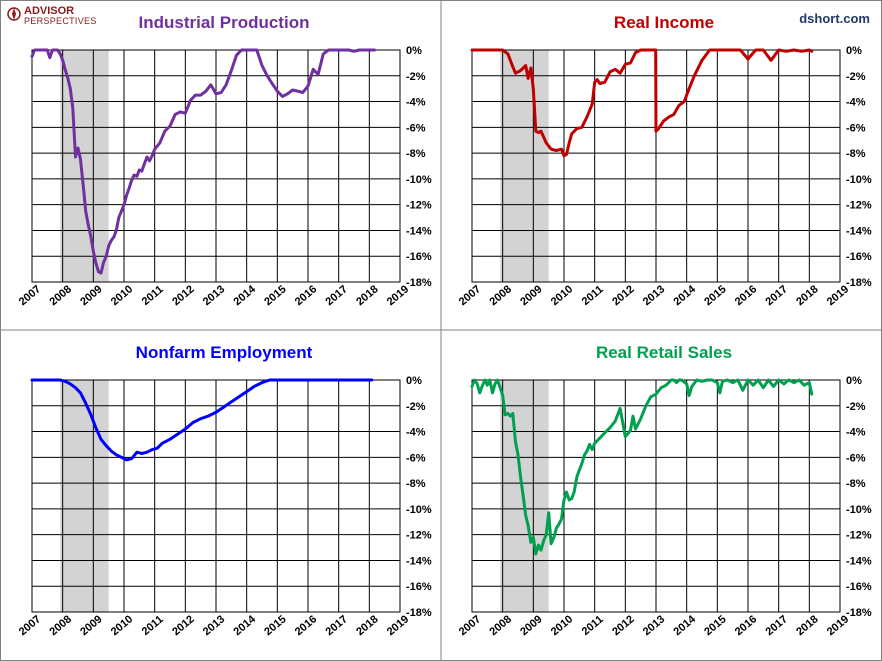 The width and height of the screenshot is (882, 661). Describe the element at coordinates (664, 22) in the screenshot. I see `chart-title: Real Income` at that location.